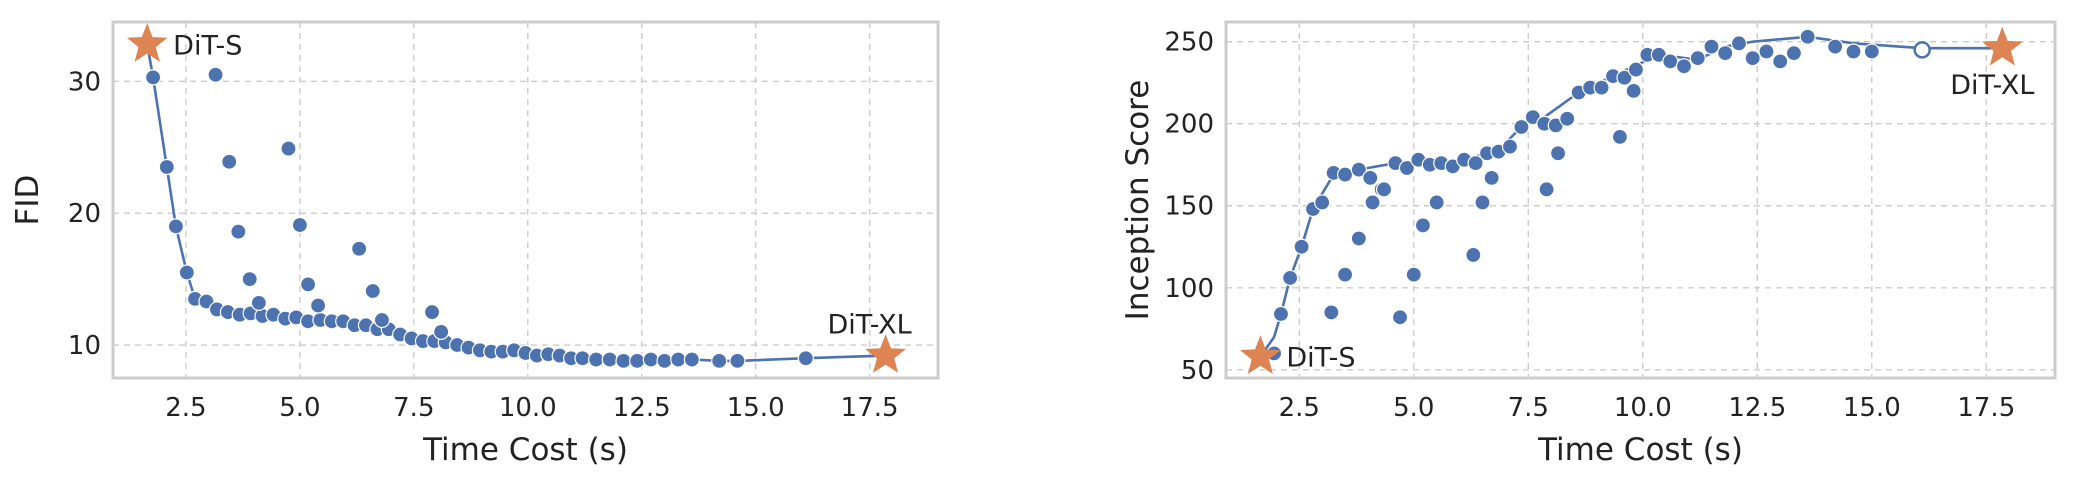 The image size is (2086, 488). I want to click on x-axis-label: Time Cost (s), so click(1640, 450).